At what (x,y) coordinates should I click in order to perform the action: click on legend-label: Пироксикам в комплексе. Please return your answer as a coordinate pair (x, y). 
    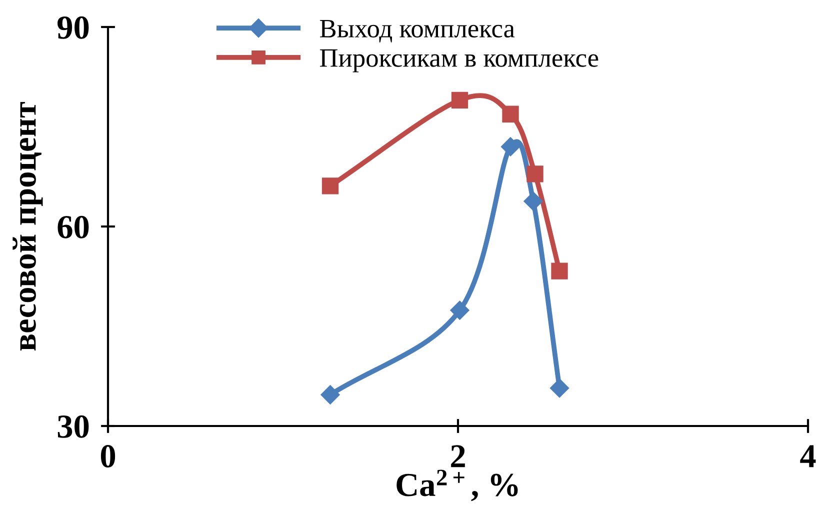
    Looking at the image, I should click on (459, 60).